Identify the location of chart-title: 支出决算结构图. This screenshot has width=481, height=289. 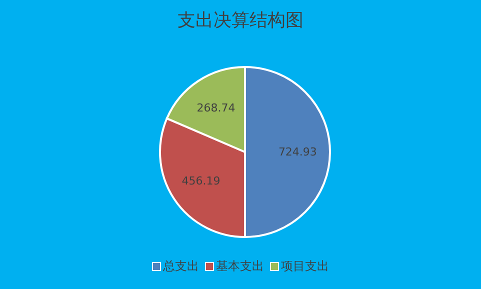
(240, 20).